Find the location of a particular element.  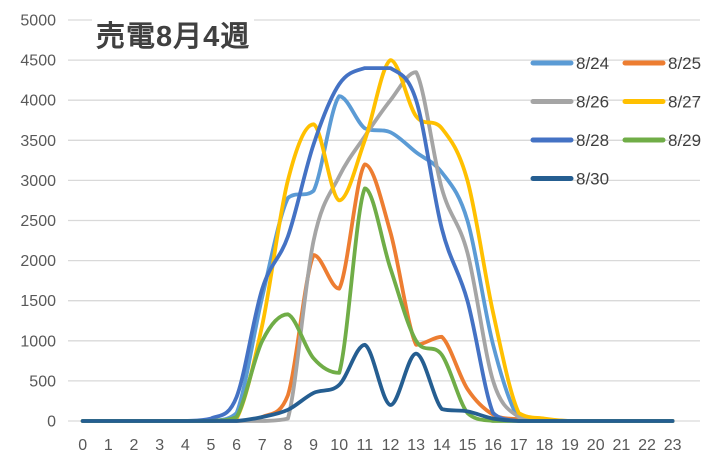

x-axis-tick-label: 12 is located at coordinates (391, 445).